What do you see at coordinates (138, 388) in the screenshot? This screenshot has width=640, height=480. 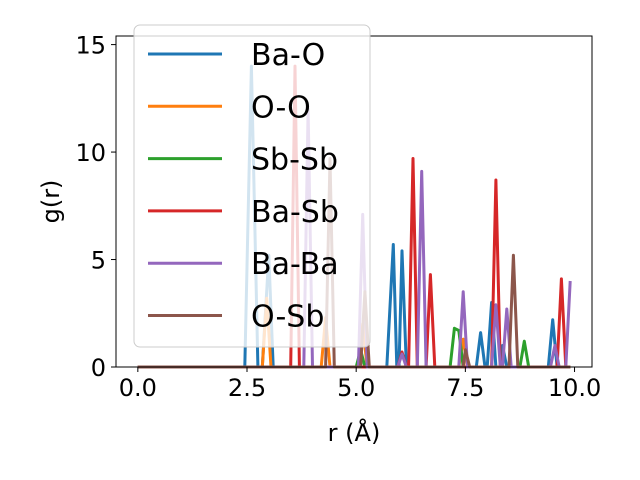 I see `x-tick-label: 0.0` at bounding box center [138, 388].